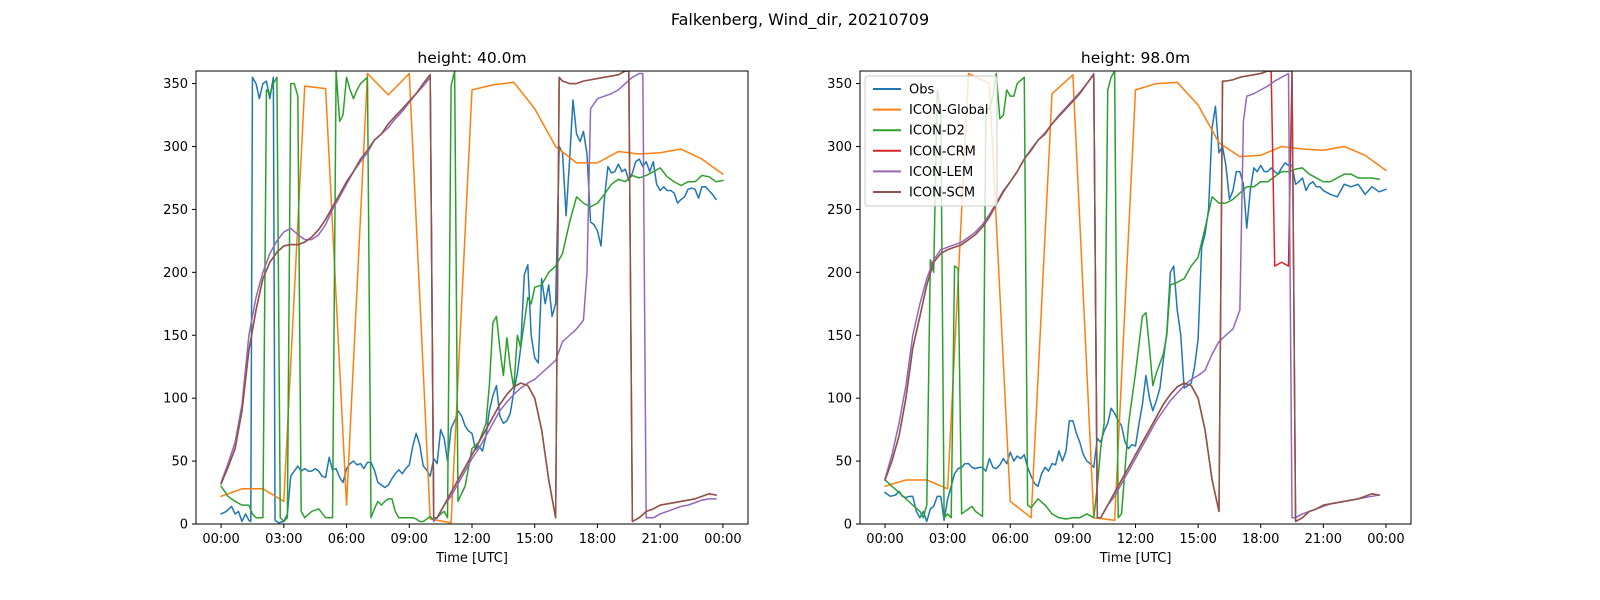 This screenshot has width=1600, height=600. What do you see at coordinates (800, 20) in the screenshot?
I see `figure-suptitle: Falkenberg, Wind_dir, 20210709` at bounding box center [800, 20].